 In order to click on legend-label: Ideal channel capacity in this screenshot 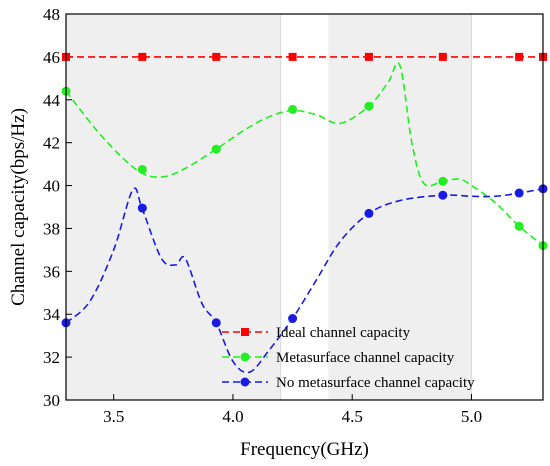, I will do `click(343, 333)`.